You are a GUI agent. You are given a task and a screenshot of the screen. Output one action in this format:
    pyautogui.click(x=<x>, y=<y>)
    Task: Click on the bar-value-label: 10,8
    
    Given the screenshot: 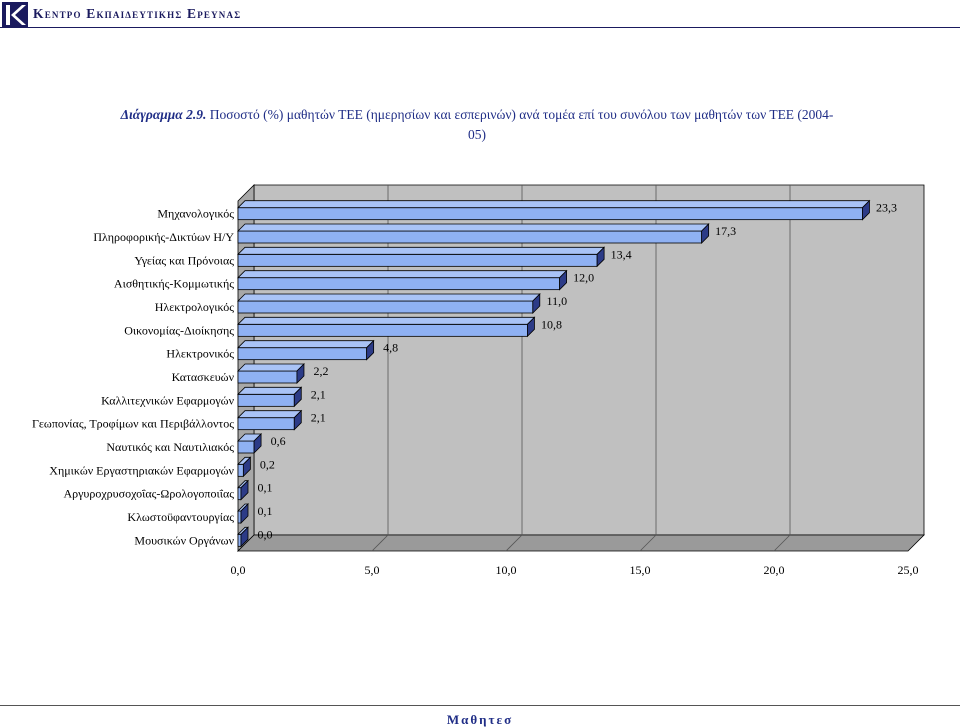 What is the action you would take?
    pyautogui.click(x=551, y=324)
    